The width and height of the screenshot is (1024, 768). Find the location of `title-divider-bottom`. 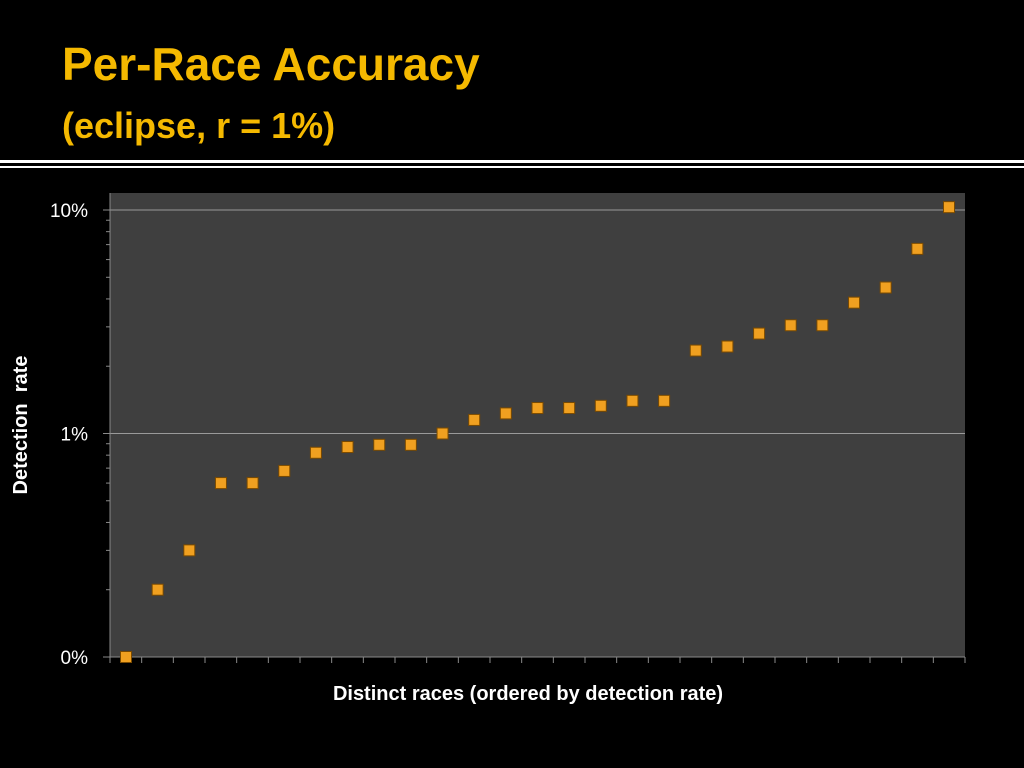

title-divider-bottom is located at coordinates (512, 167).